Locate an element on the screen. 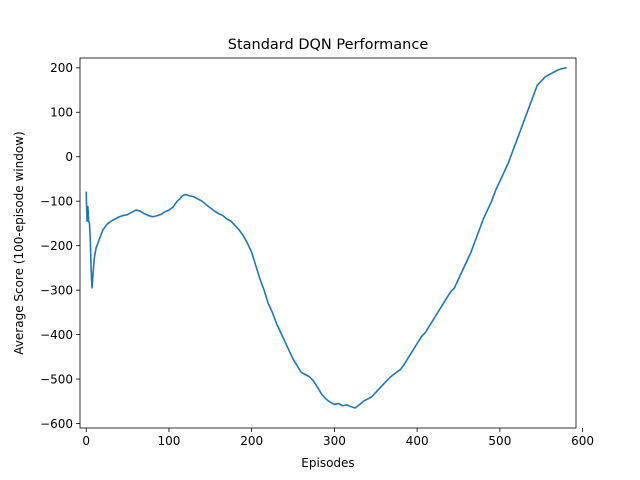  y-tick-label: 0 is located at coordinates (69, 157).